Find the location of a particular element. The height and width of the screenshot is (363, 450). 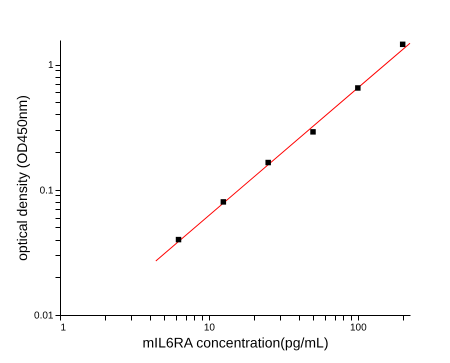

y-tick-label: 1 is located at coordinates (51, 66).